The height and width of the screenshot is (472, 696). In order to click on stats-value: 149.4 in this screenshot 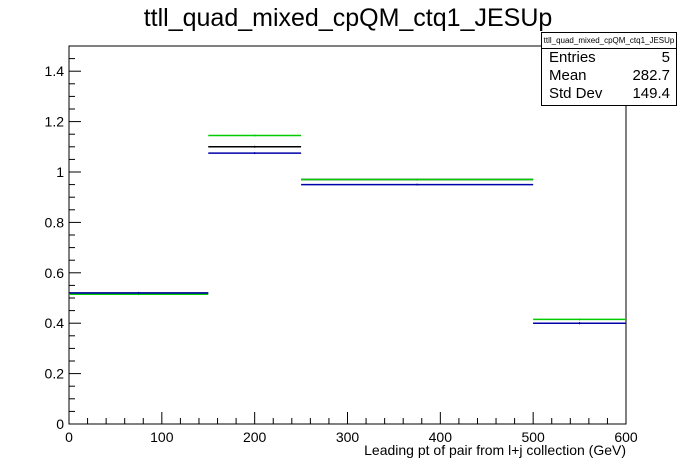, I will do `click(651, 93)`.